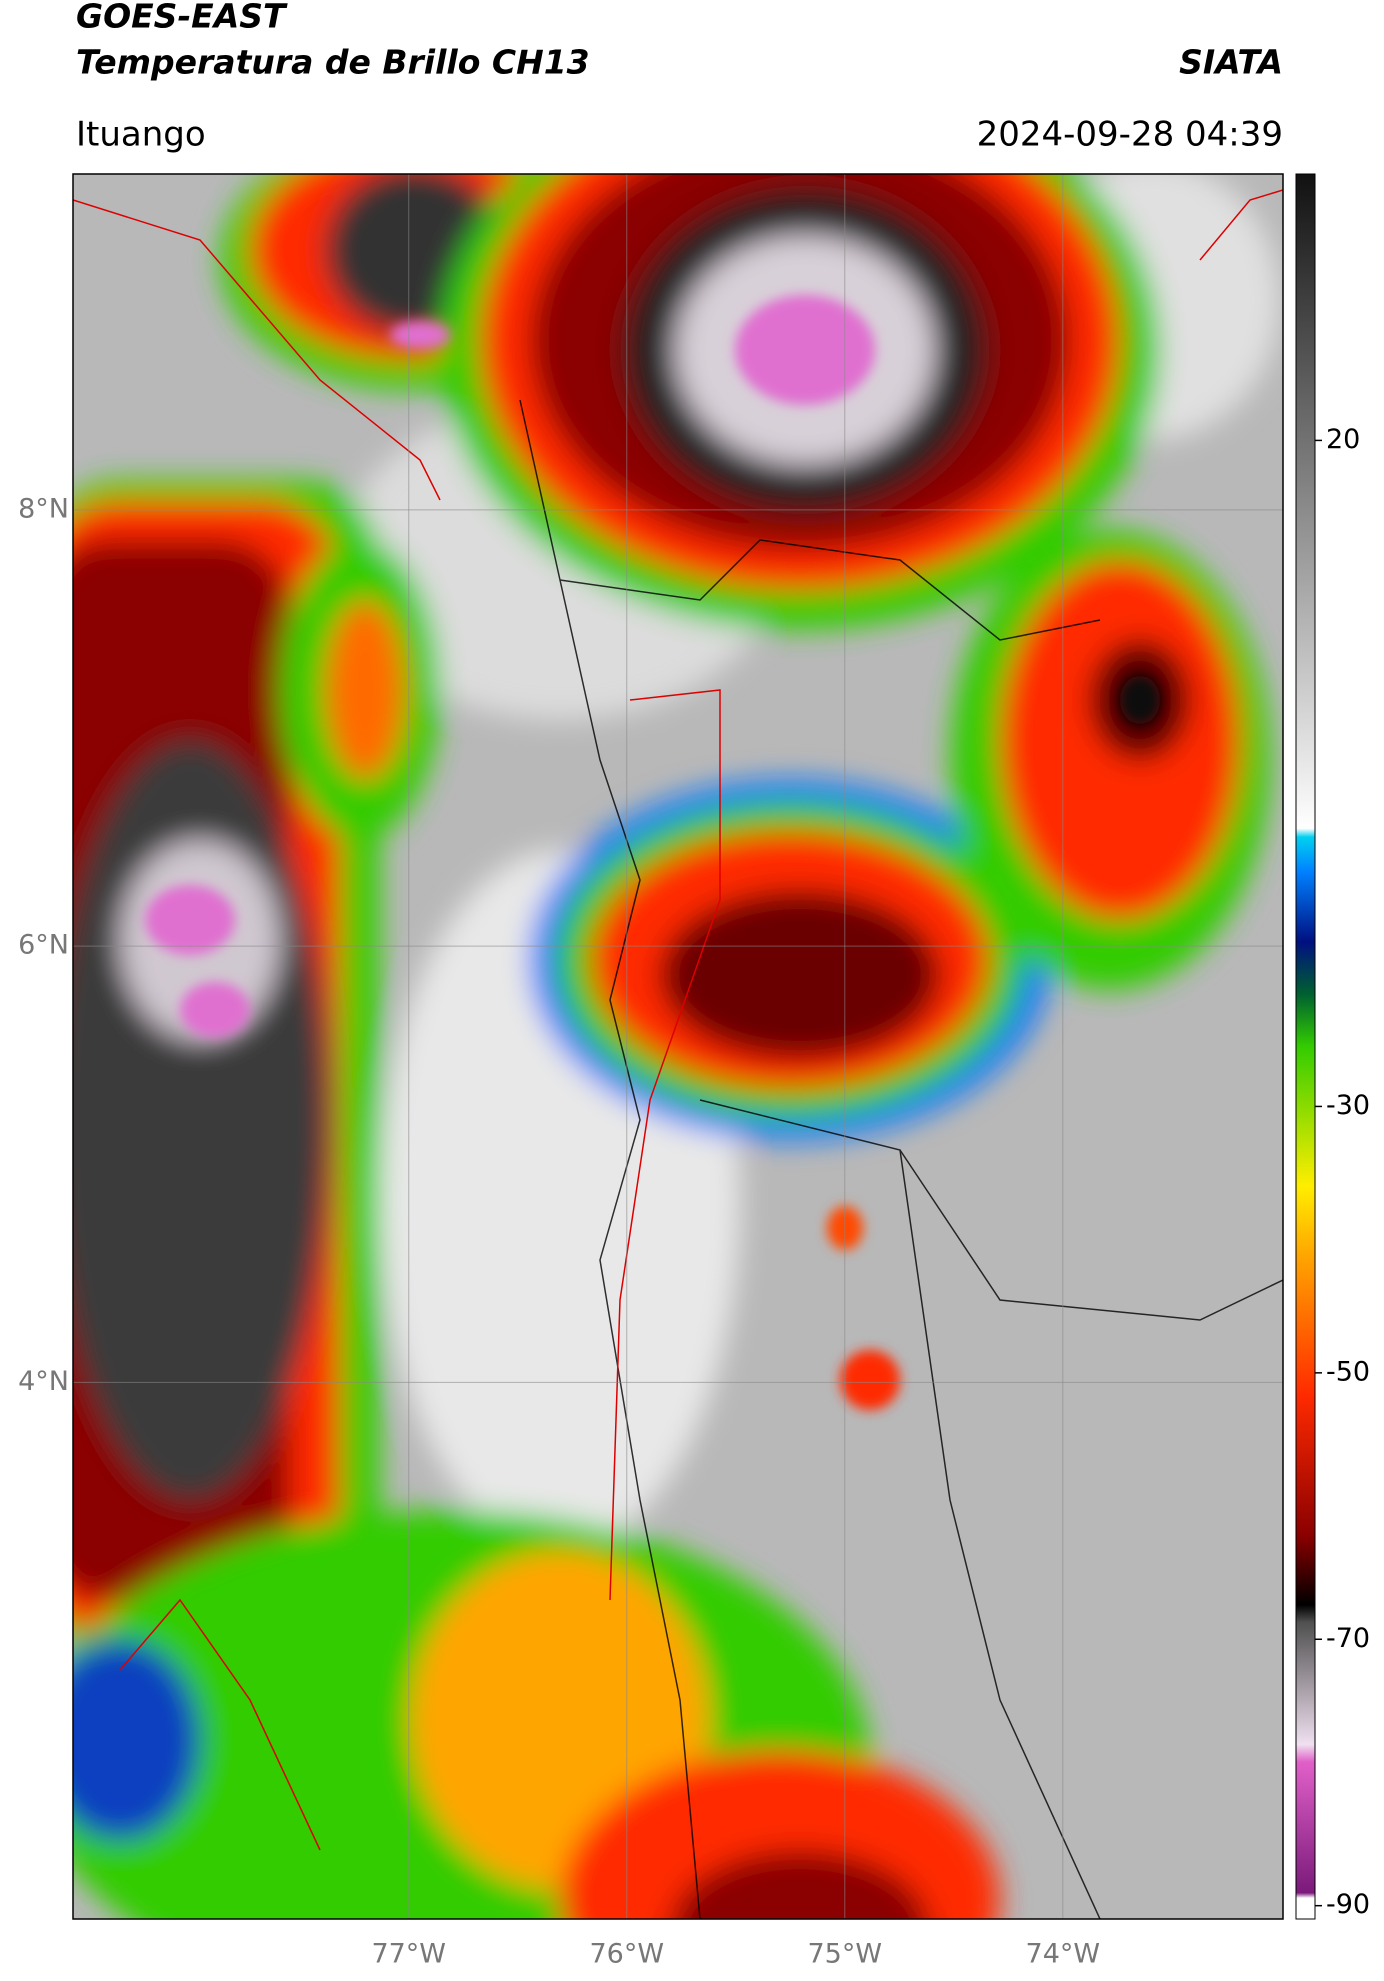 This screenshot has height=1981, width=1384. What do you see at coordinates (1348, 1638) in the screenshot?
I see `colorbar-tick-label: -70` at bounding box center [1348, 1638].